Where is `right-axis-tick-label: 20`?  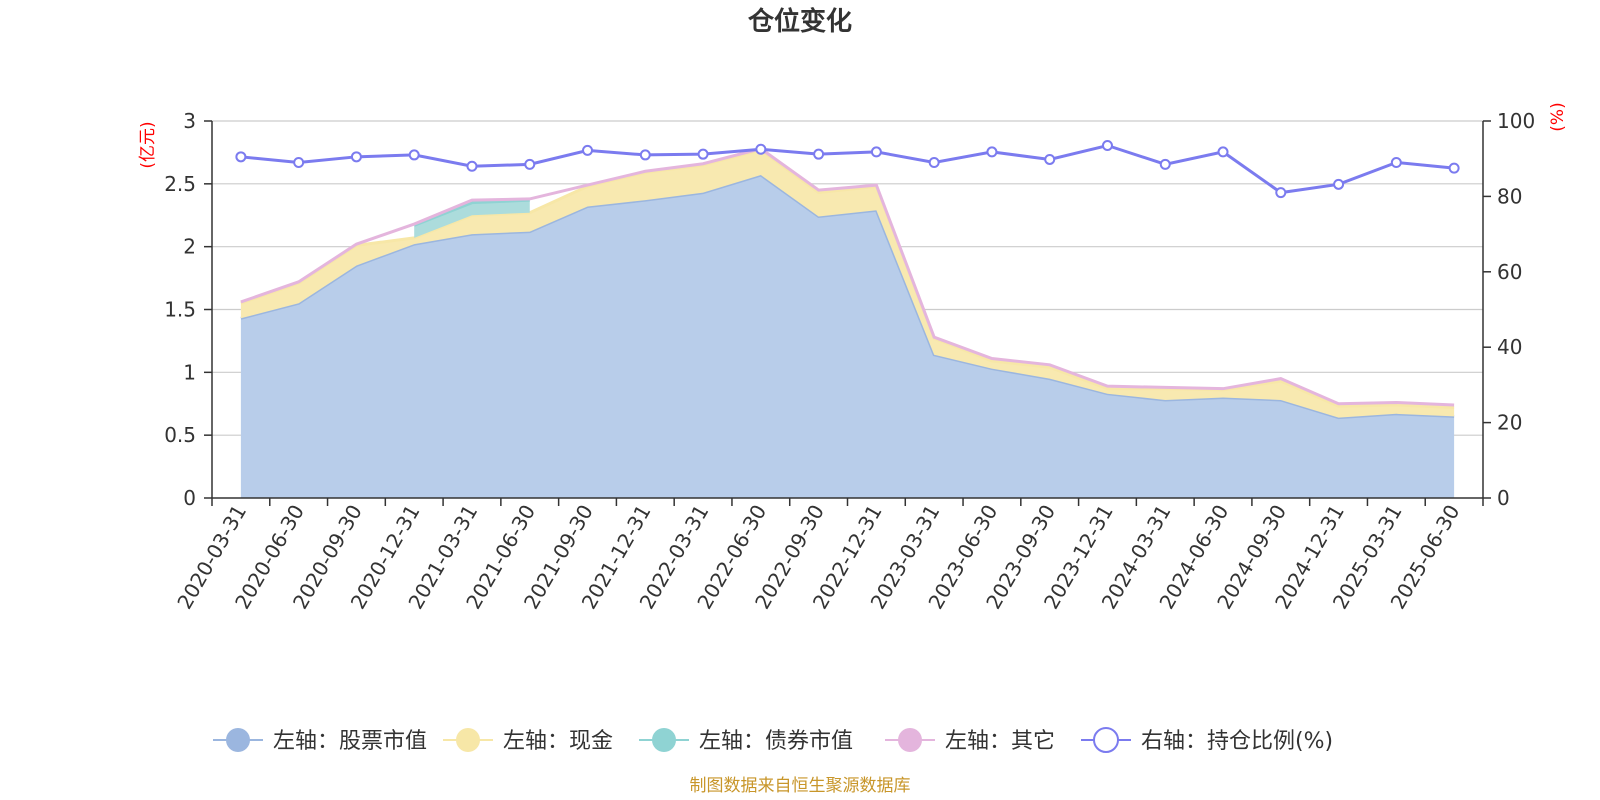 right-axis-tick-label: 20 is located at coordinates (1509, 423).